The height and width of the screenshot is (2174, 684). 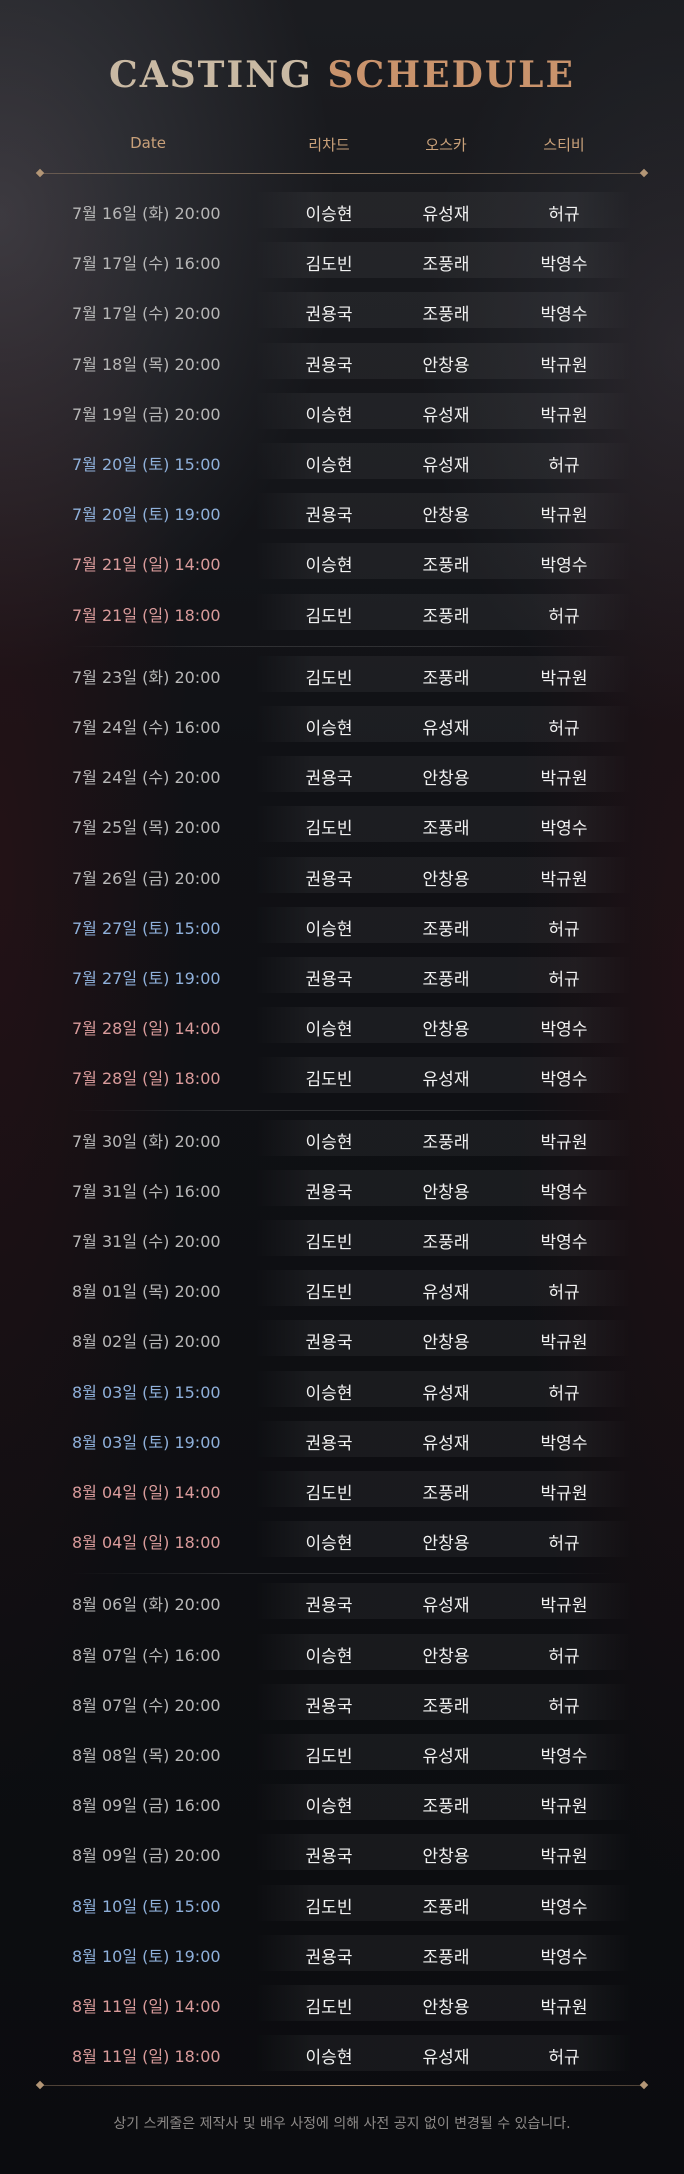 I want to click on title-part-1: CASTING, so click(x=211, y=75).